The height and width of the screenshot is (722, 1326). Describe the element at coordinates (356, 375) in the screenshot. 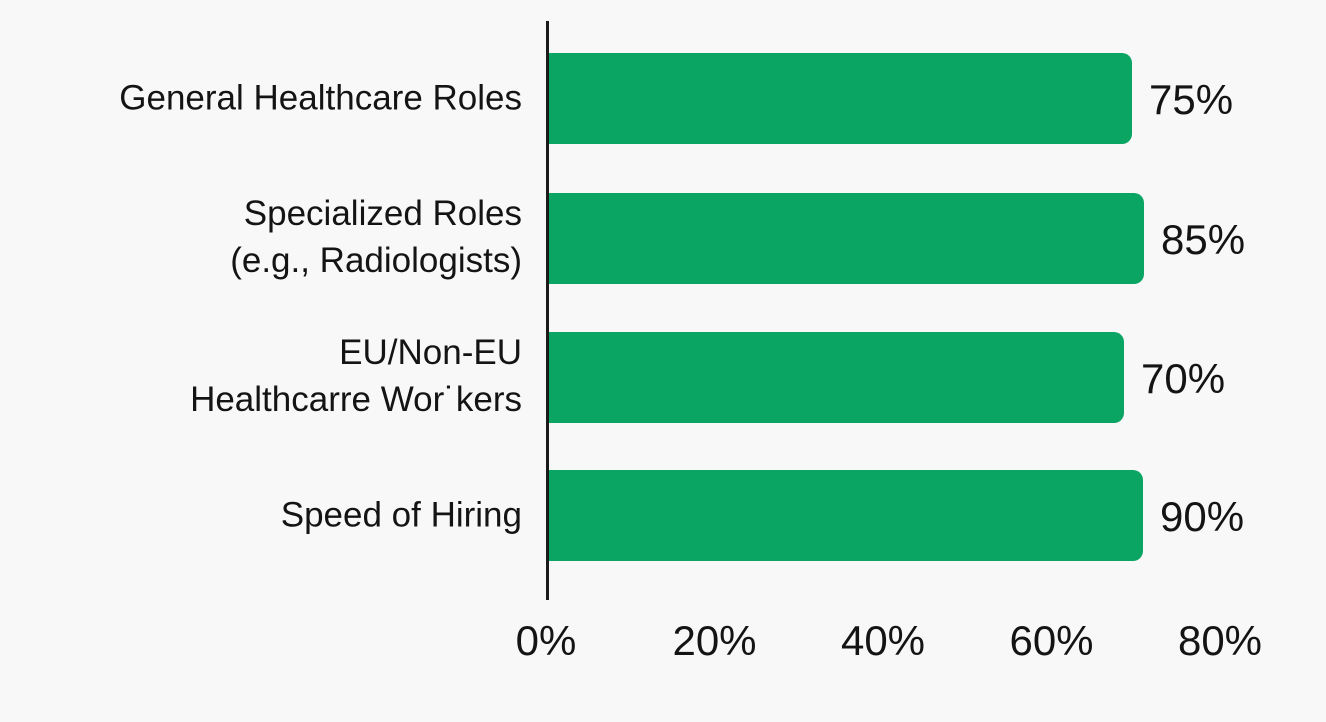

I see `category-label: EU/Non-EU Healthcarre Wor˙kers` at that location.